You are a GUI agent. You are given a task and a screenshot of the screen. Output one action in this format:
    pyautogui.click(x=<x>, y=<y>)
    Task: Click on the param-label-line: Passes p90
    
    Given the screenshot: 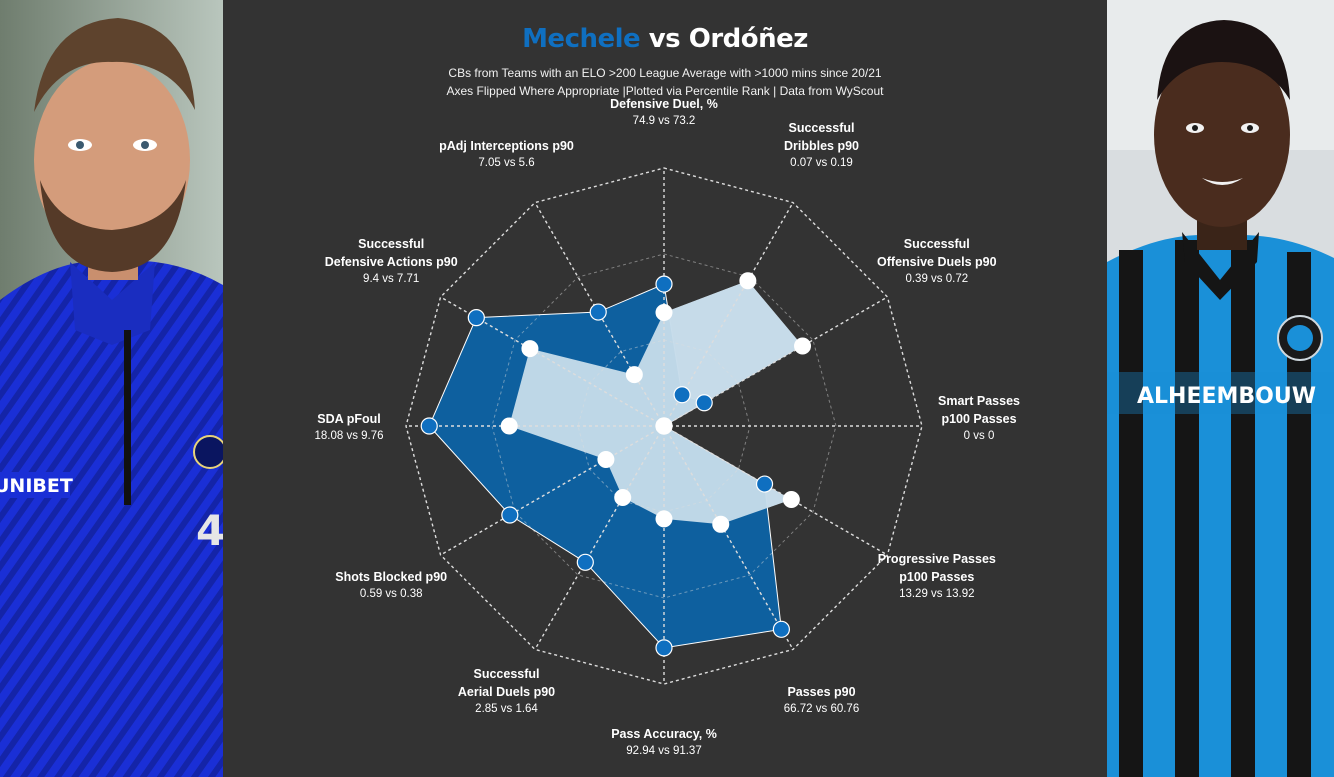 What is the action you would take?
    pyautogui.click(x=821, y=691)
    